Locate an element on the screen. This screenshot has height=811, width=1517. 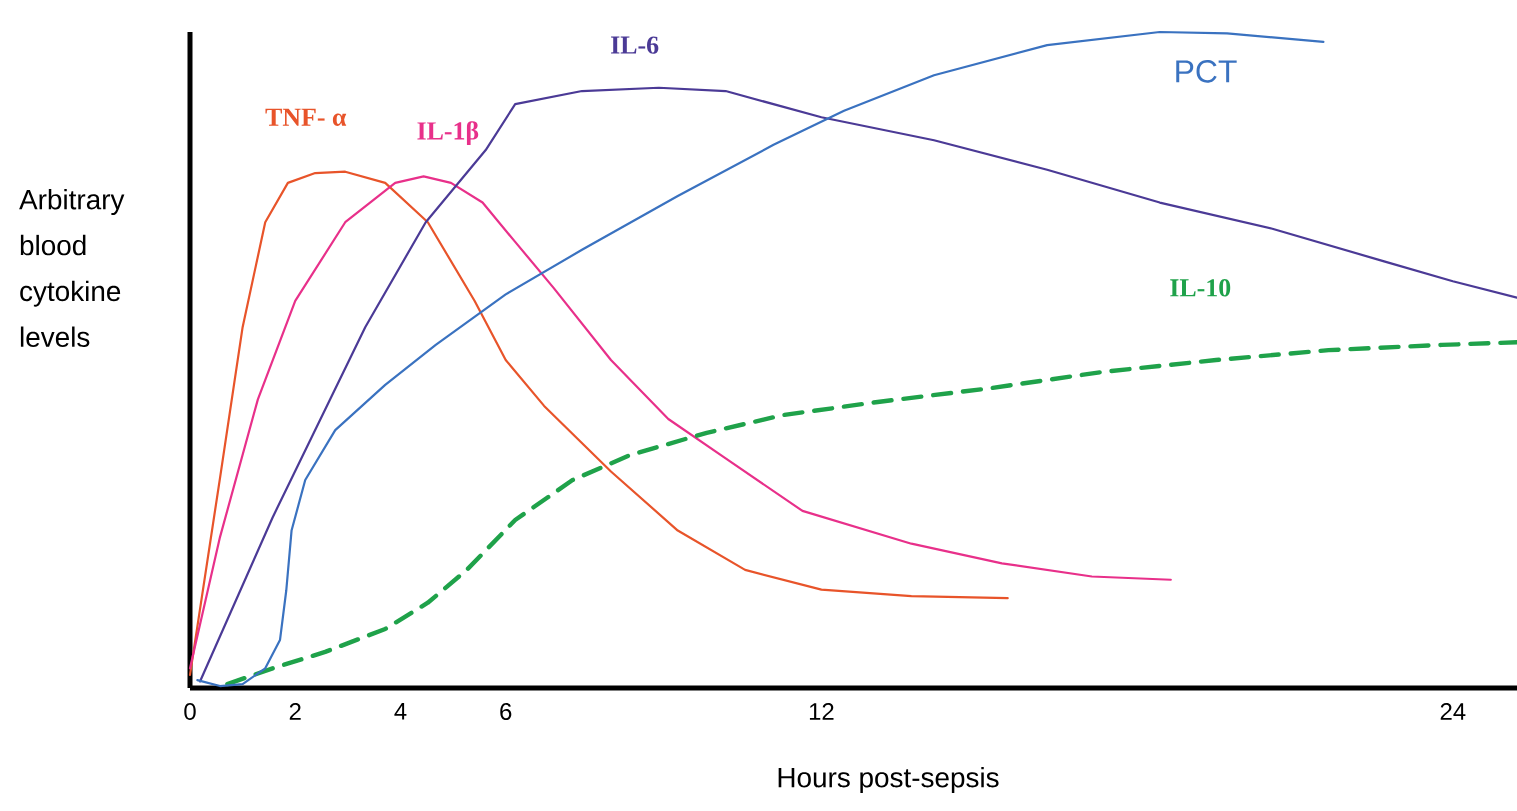
x-tick-label: 6 is located at coordinates (506, 711).